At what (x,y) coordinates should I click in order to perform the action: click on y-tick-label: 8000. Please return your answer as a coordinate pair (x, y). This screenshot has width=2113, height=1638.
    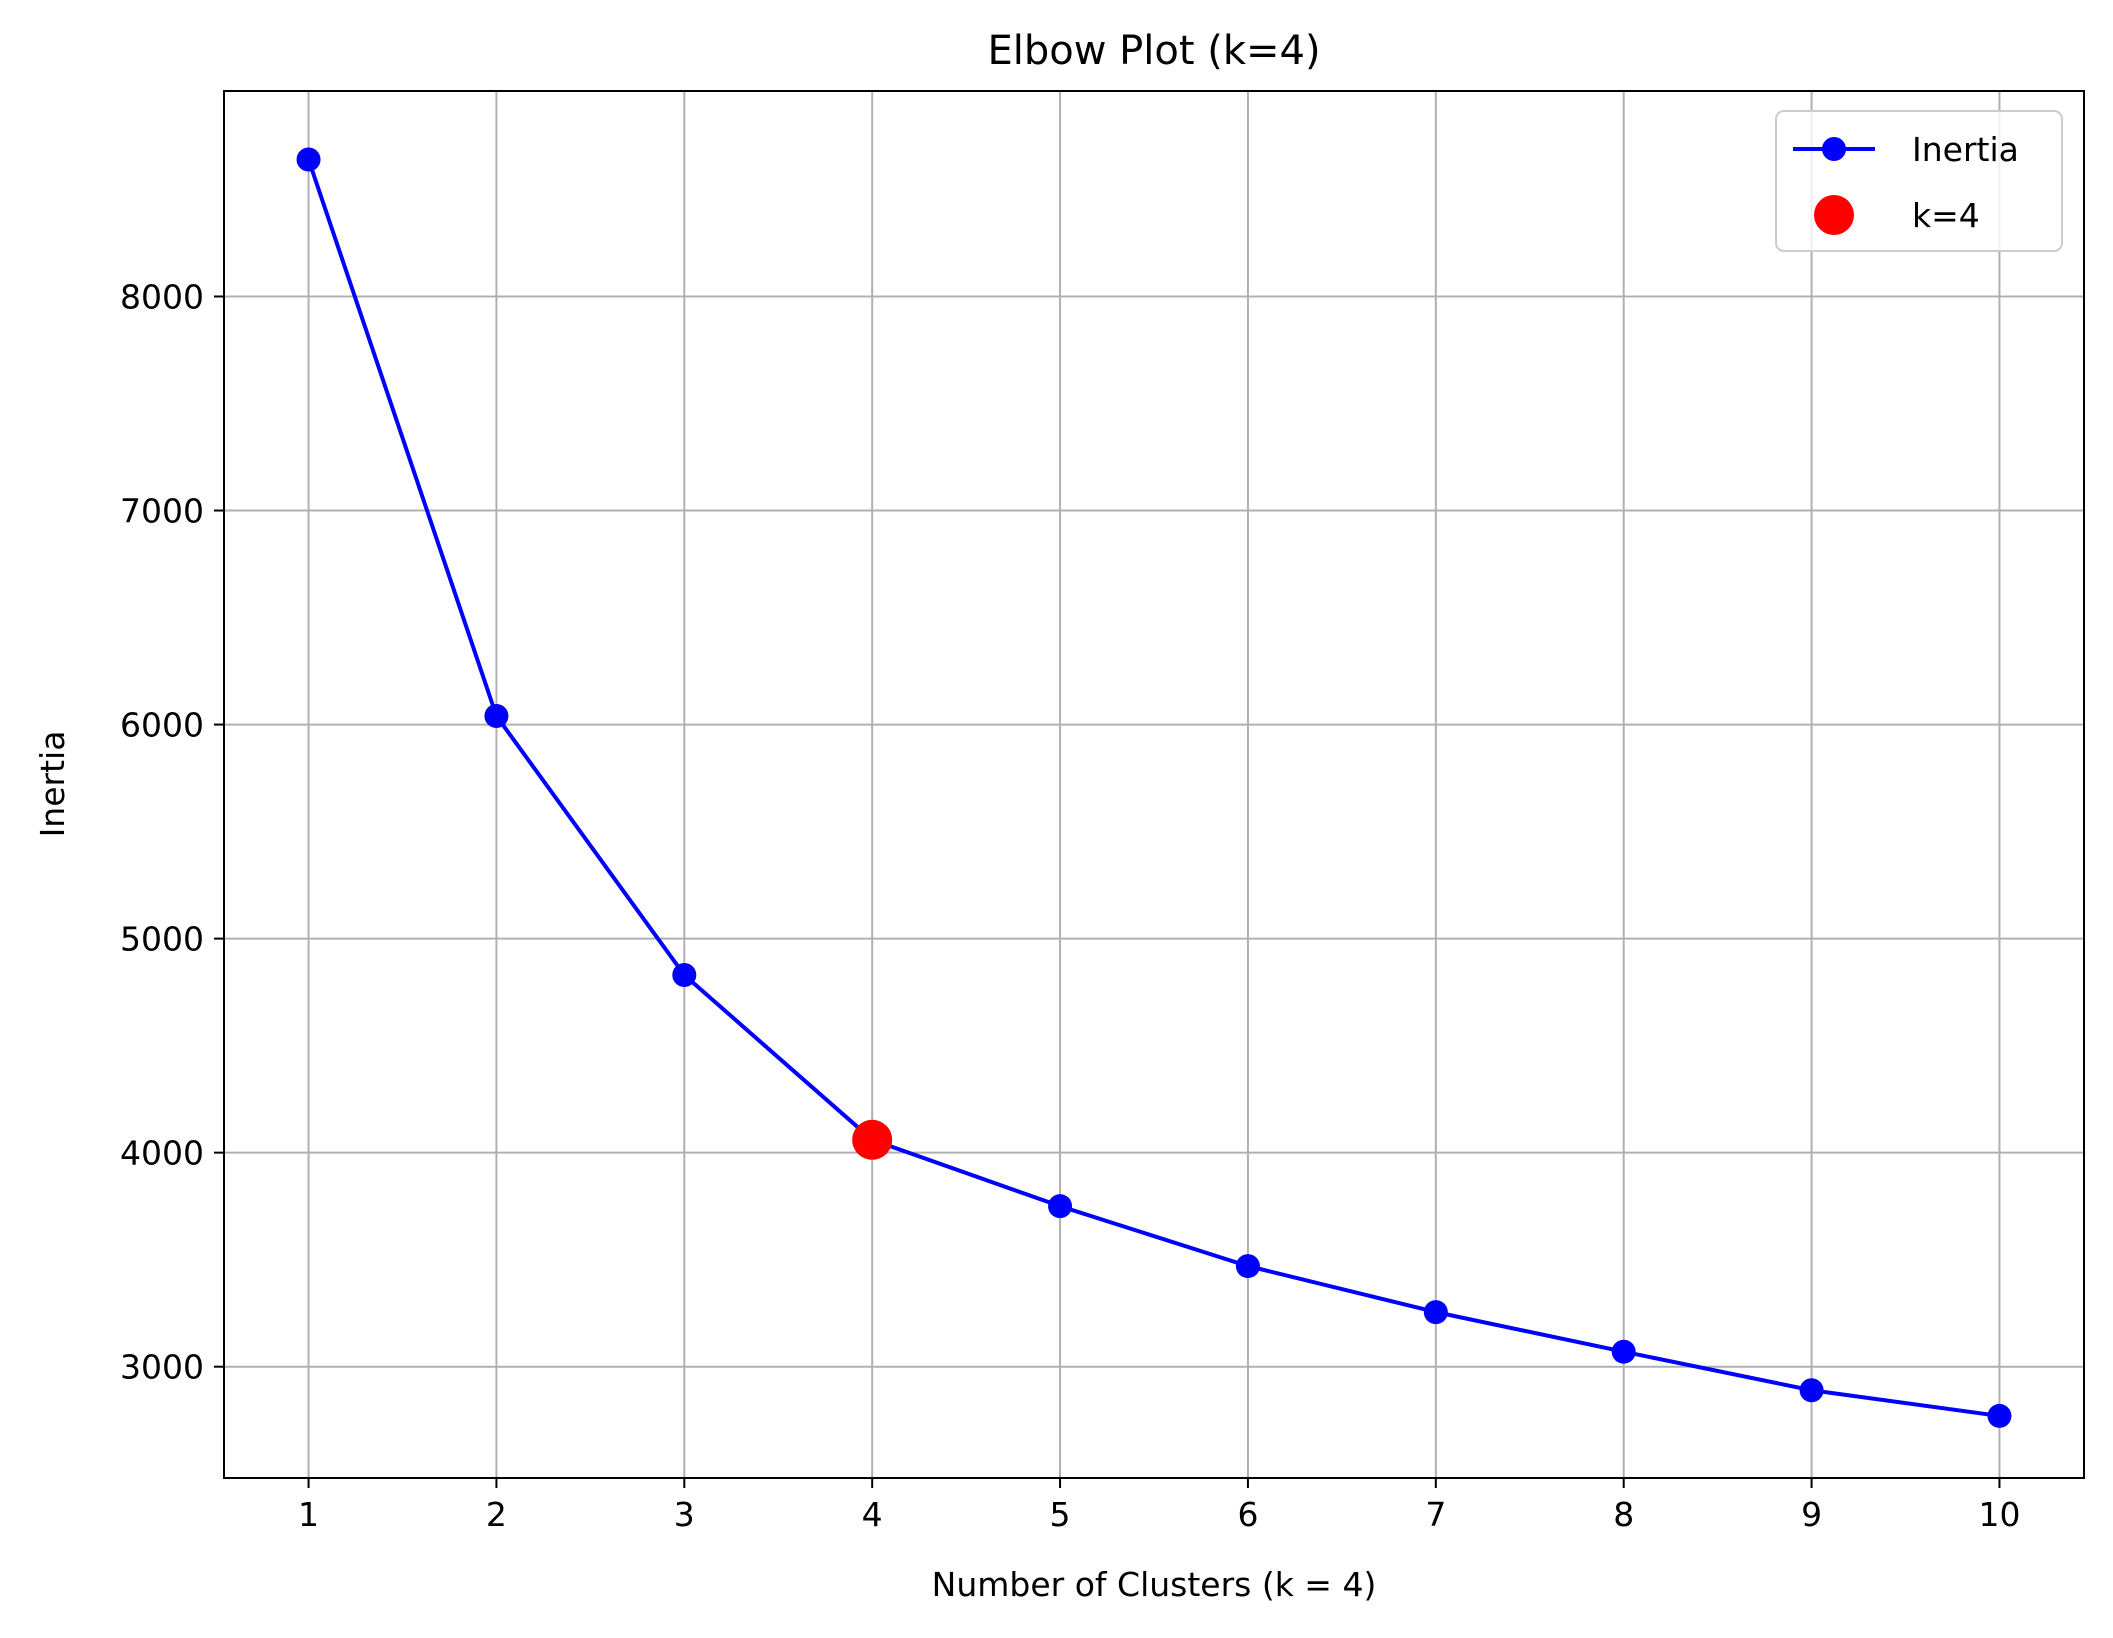
    Looking at the image, I should click on (162, 296).